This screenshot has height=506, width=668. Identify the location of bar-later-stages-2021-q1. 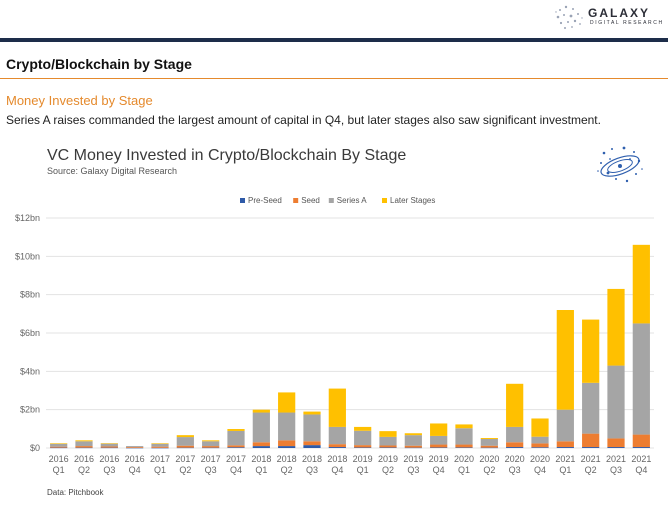
(565, 360).